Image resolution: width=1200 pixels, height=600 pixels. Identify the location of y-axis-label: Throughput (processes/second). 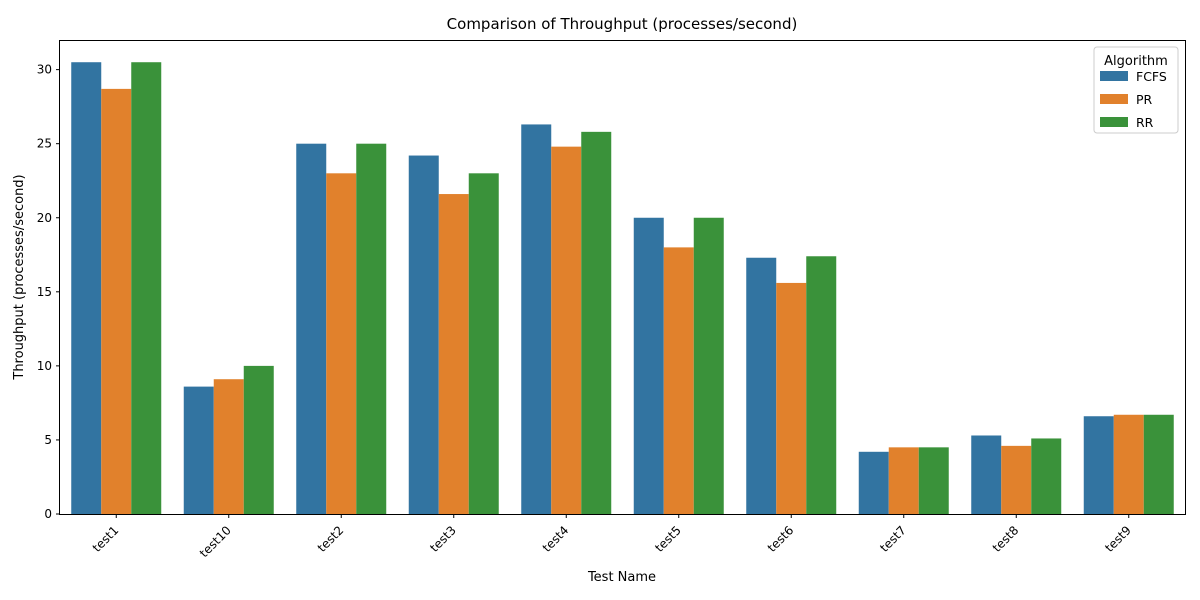
(19, 277).